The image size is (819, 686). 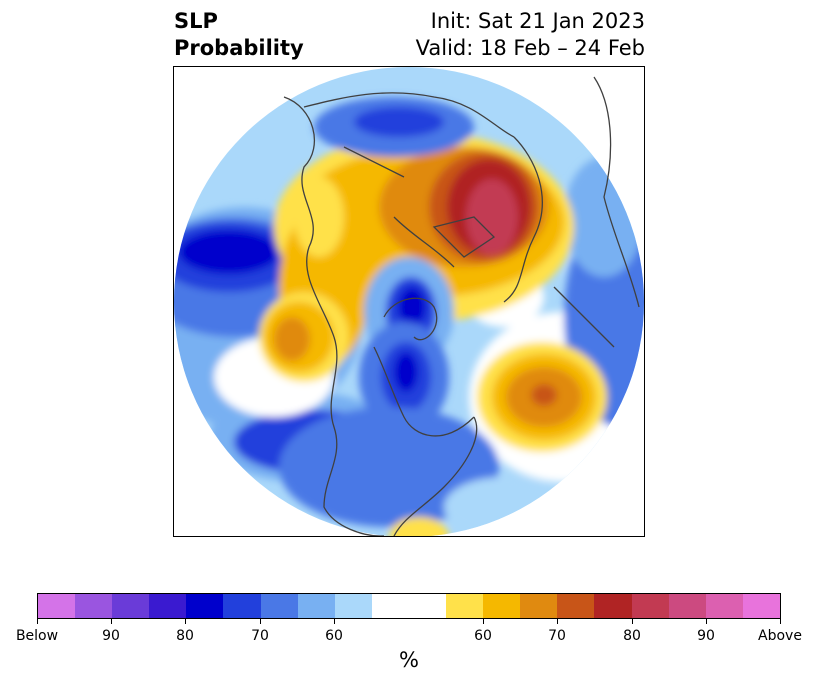 What do you see at coordinates (780, 636) in the screenshot?
I see `colorbar-tick-label: Above` at bounding box center [780, 636].